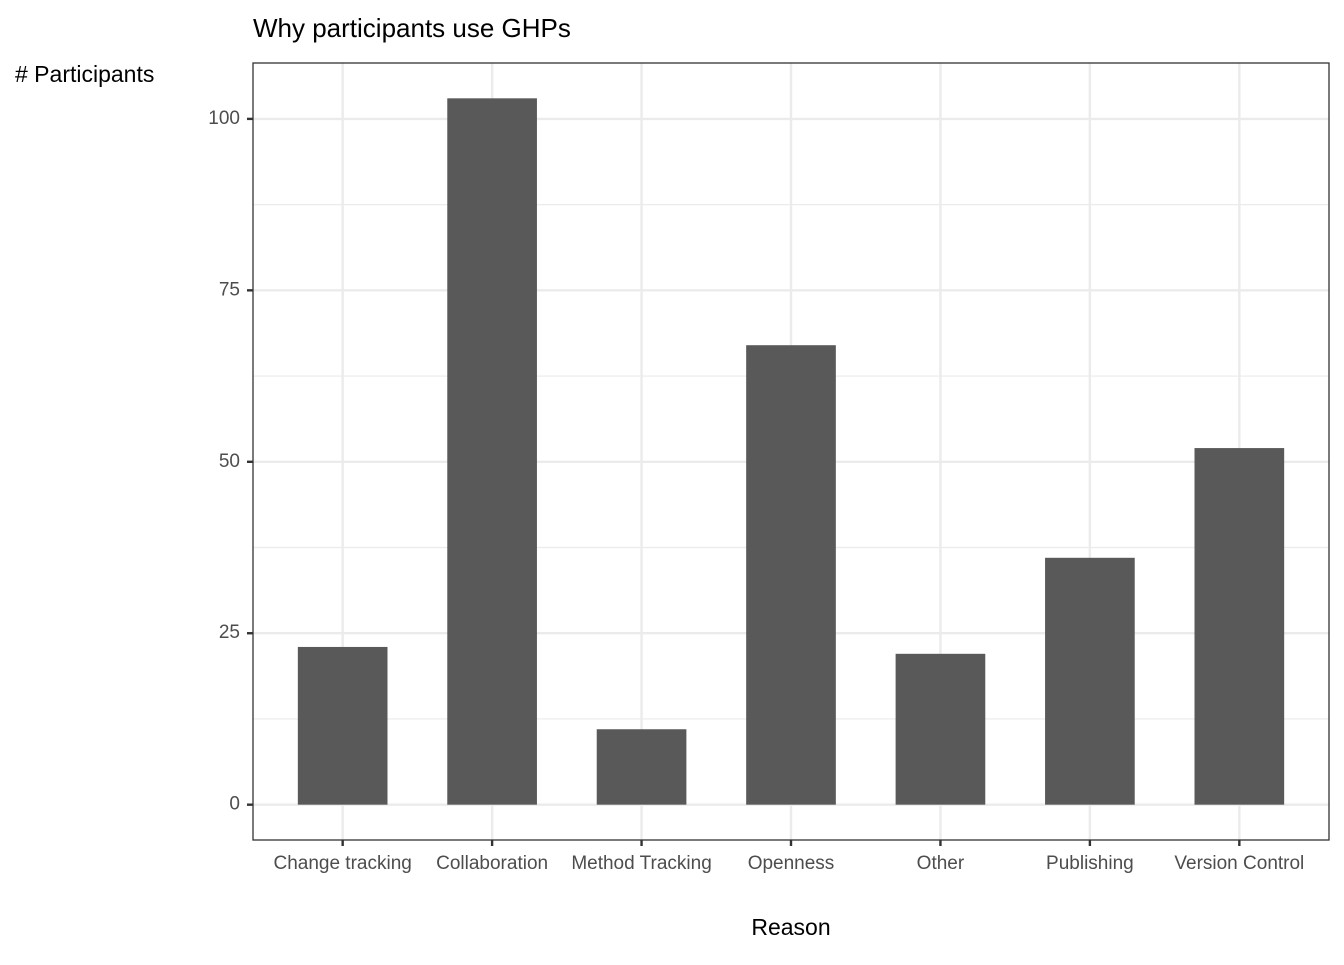 The image size is (1344, 965). I want to click on x-tick-label: Openness, so click(791, 863).